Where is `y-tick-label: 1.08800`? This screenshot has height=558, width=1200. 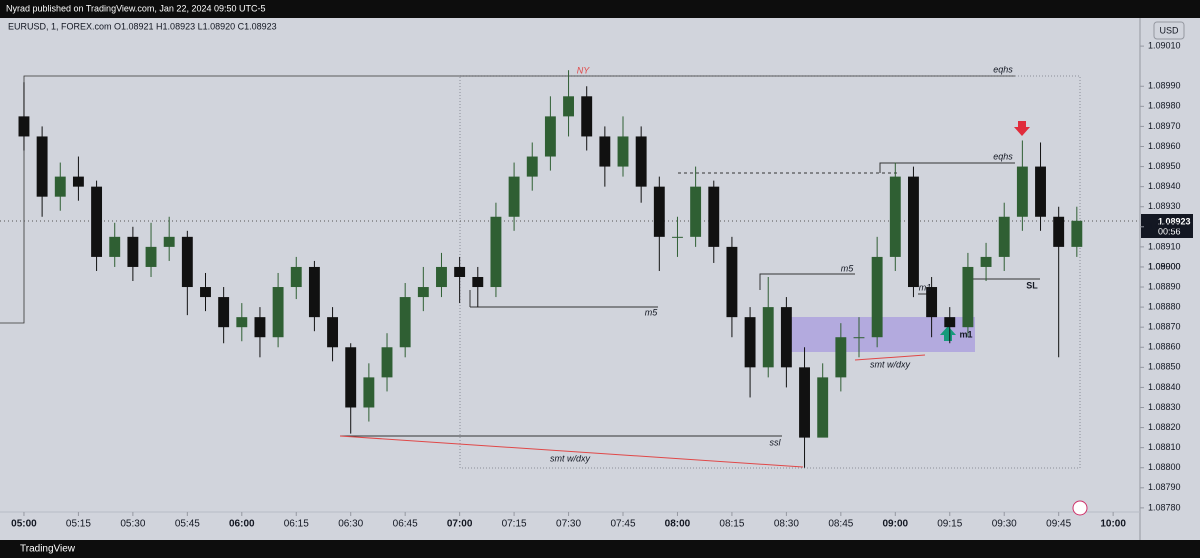 y-tick-label: 1.08800 is located at coordinates (1164, 467).